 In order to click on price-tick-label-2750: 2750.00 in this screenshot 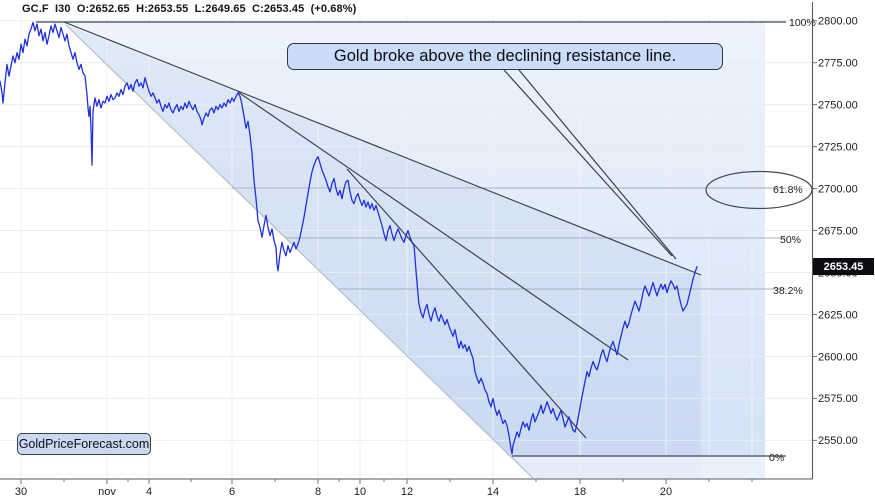, I will do `click(838, 105)`.